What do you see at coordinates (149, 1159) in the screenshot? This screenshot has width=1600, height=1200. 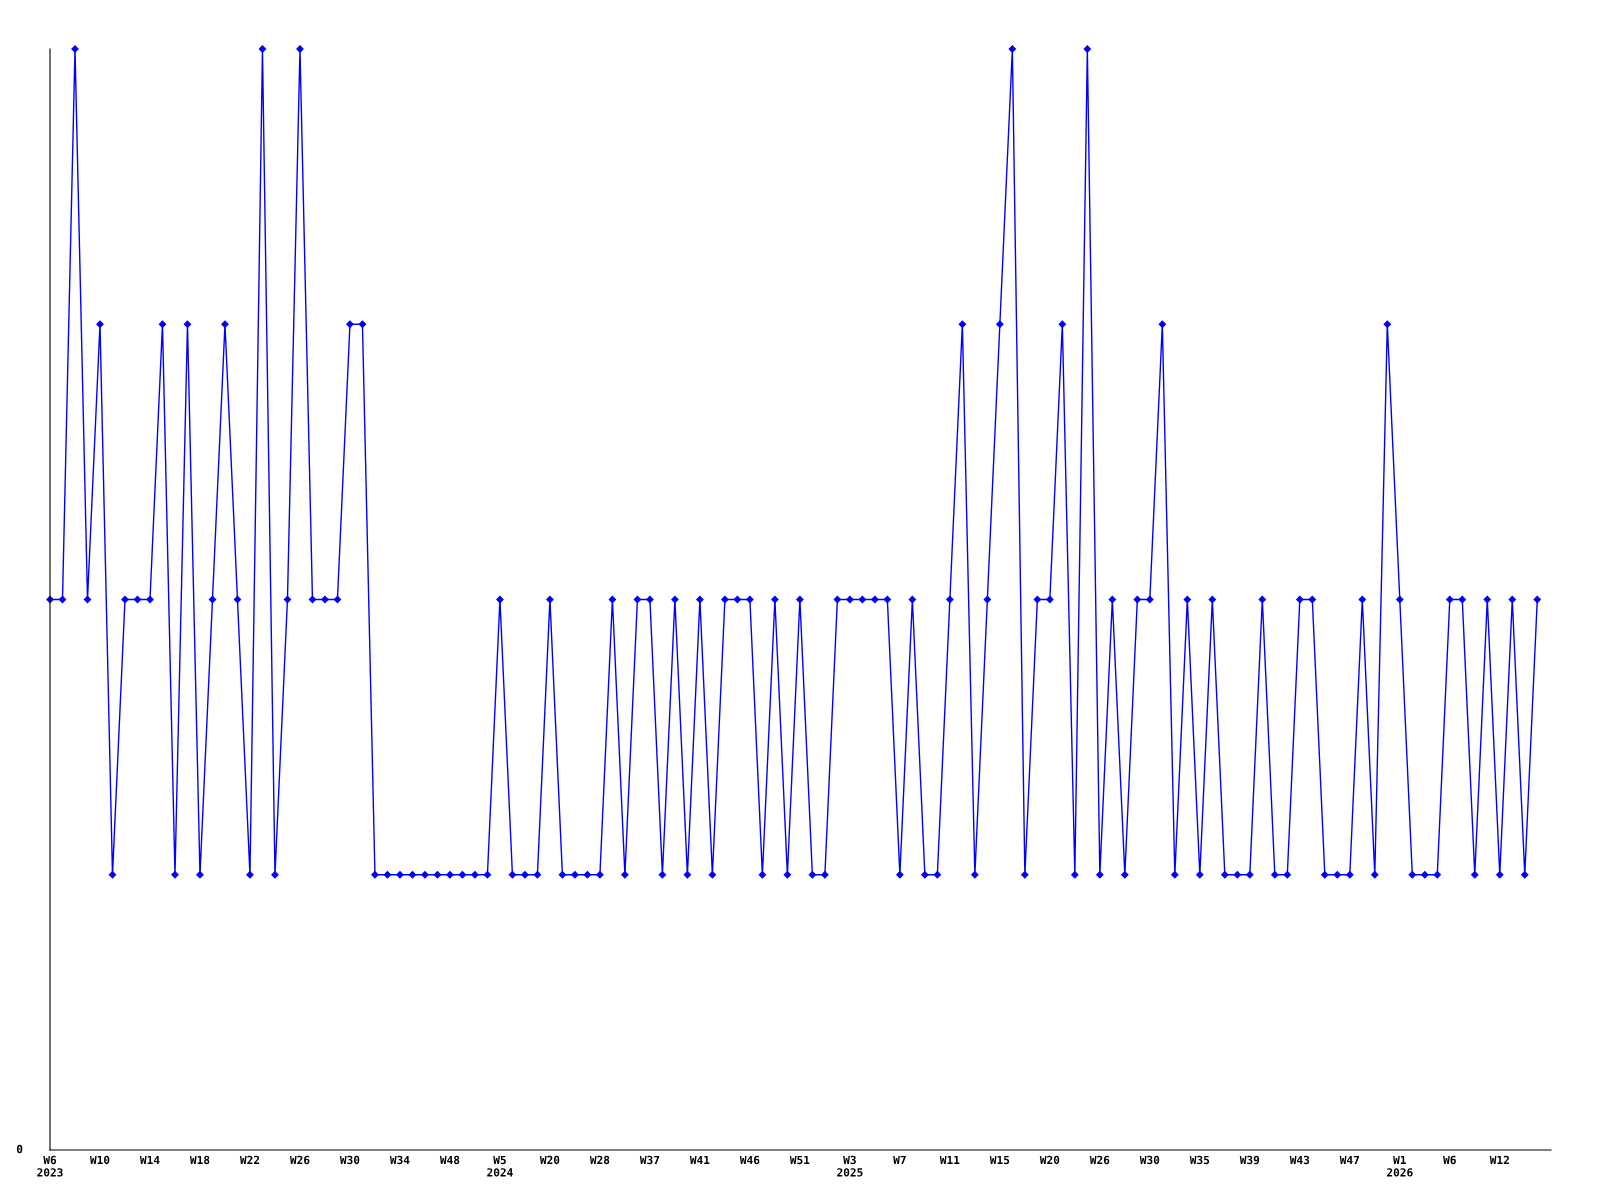 I see `x-tick-label: W14` at bounding box center [149, 1159].